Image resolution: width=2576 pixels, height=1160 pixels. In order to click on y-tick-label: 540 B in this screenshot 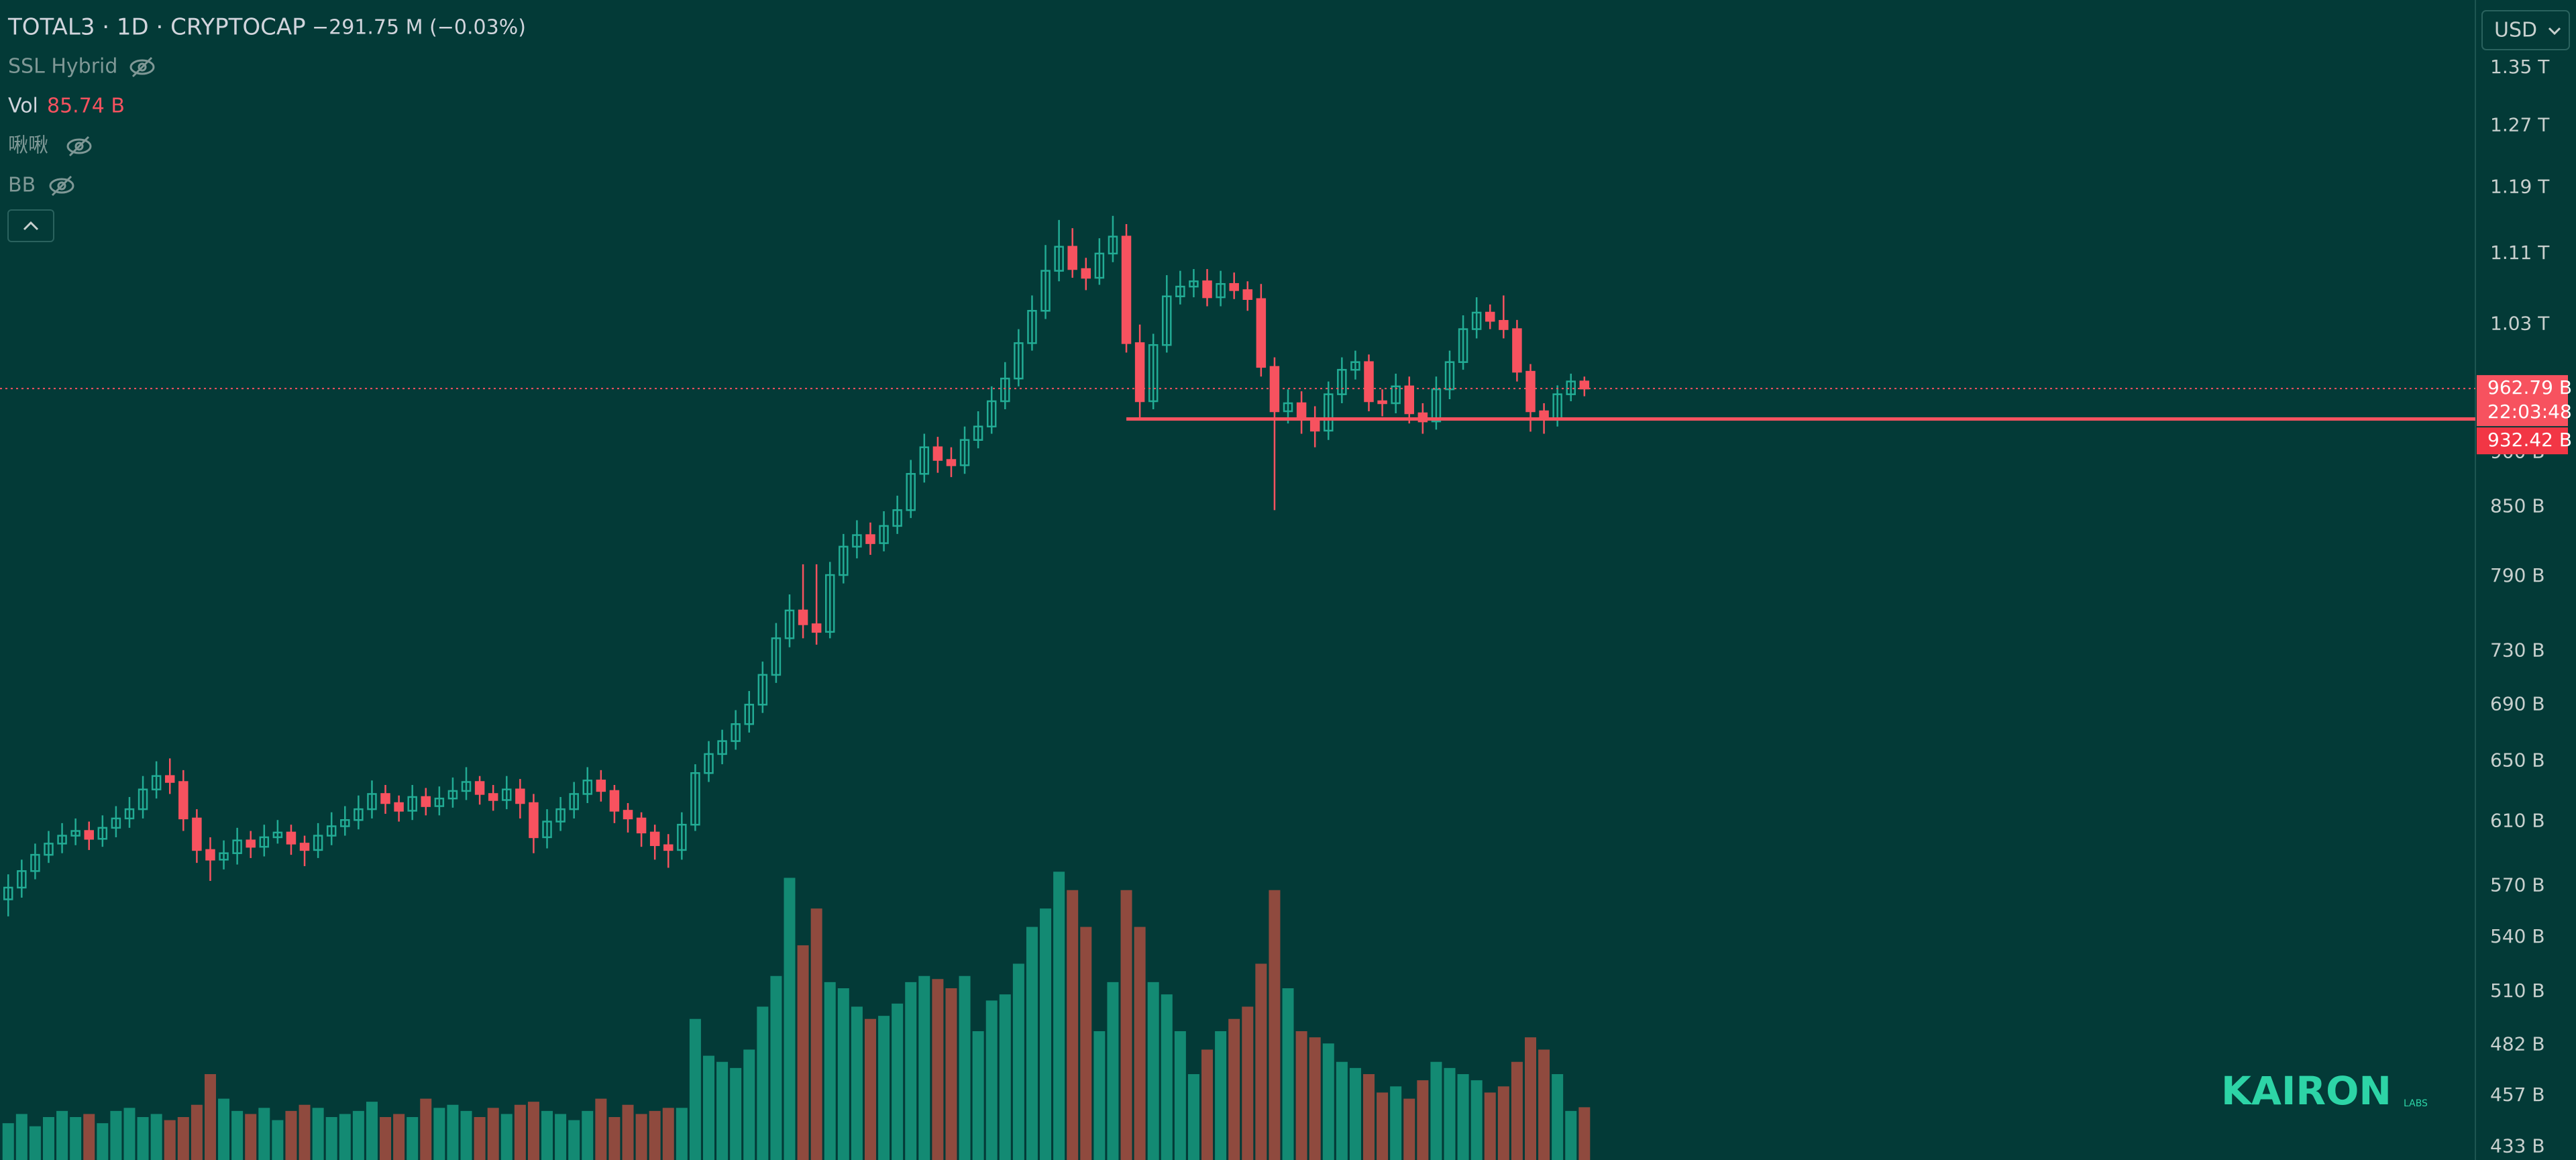, I will do `click(2517, 936)`.